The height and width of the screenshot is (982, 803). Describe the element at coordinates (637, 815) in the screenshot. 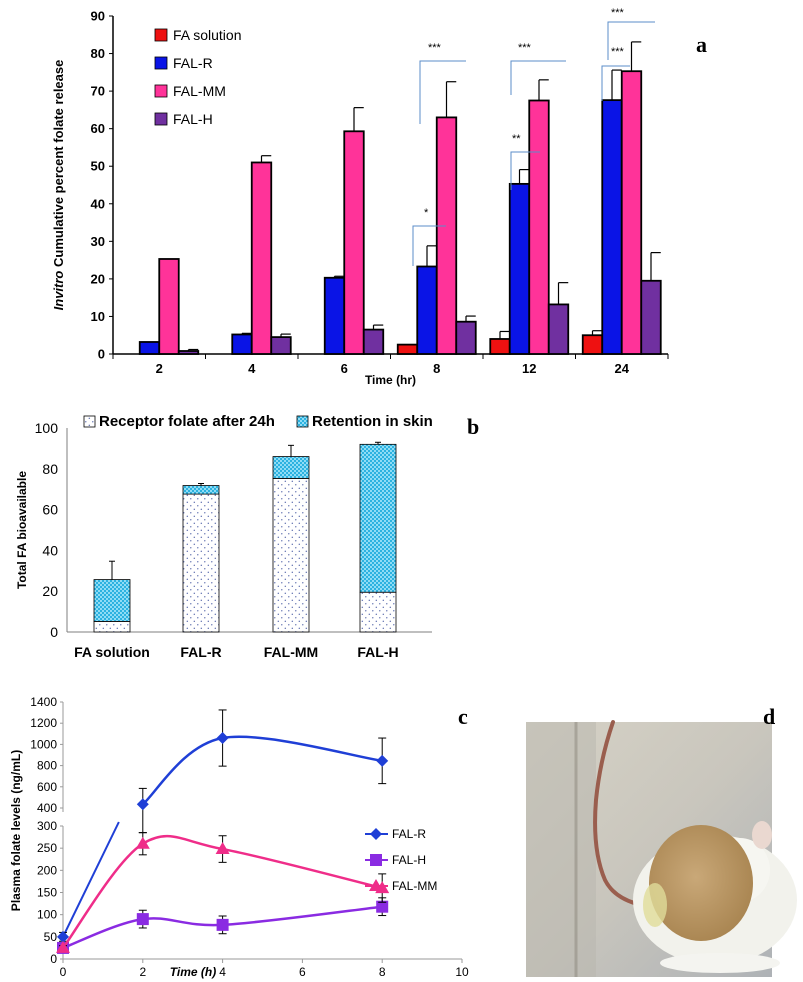

I see `mouse-tail` at that location.